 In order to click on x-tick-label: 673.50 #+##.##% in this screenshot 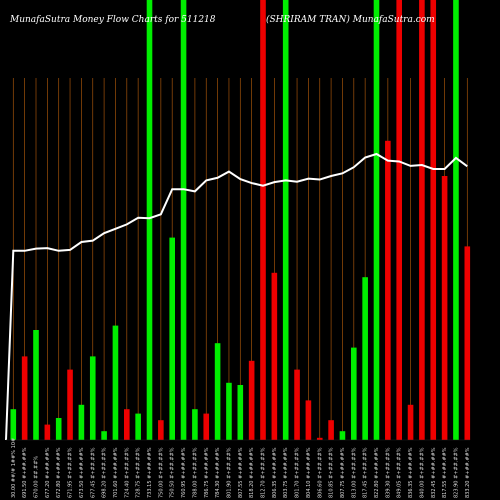, I will do `click(82, 472)`.